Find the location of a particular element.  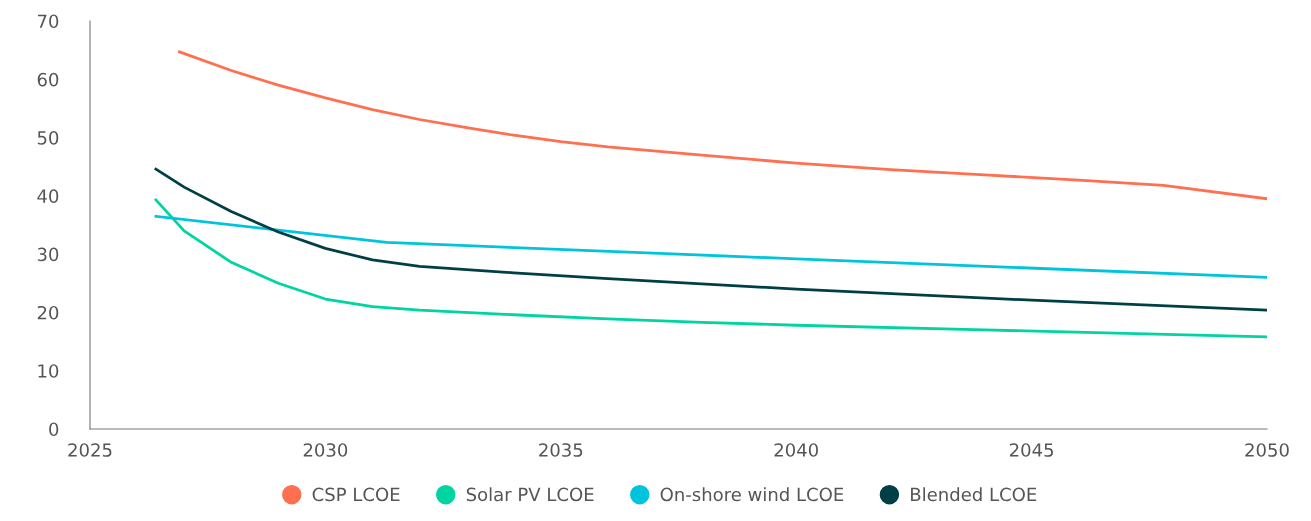

x-tick-label: 2040 is located at coordinates (796, 450).